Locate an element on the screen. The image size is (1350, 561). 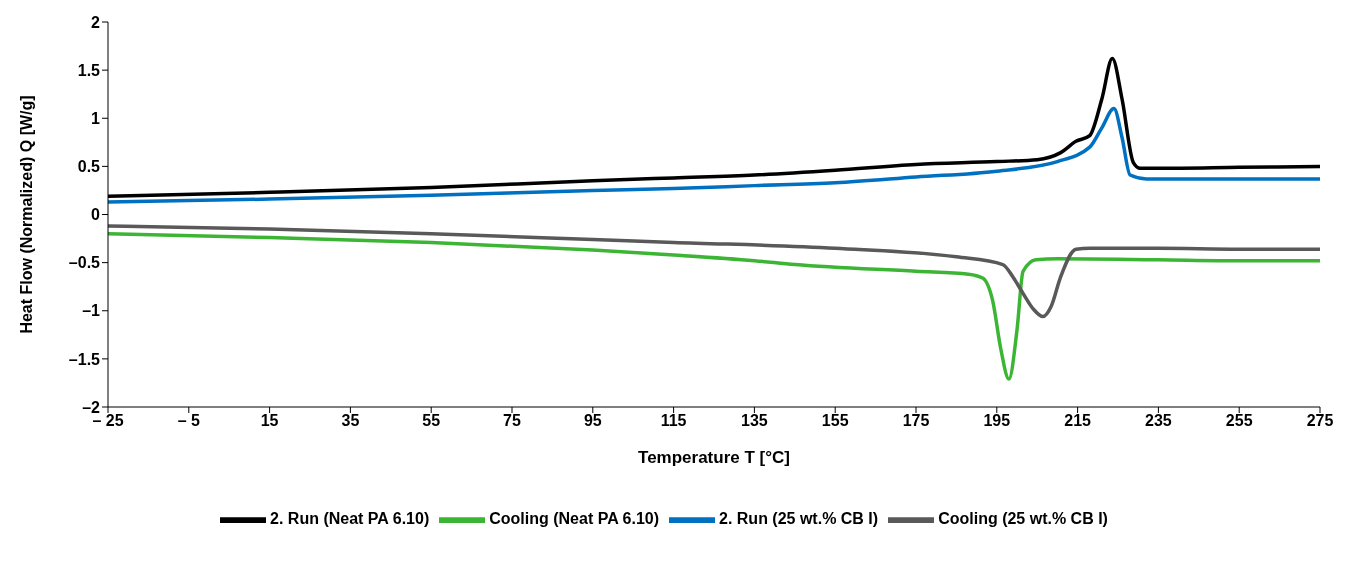
x-tick-label: 155 is located at coordinates (835, 421).